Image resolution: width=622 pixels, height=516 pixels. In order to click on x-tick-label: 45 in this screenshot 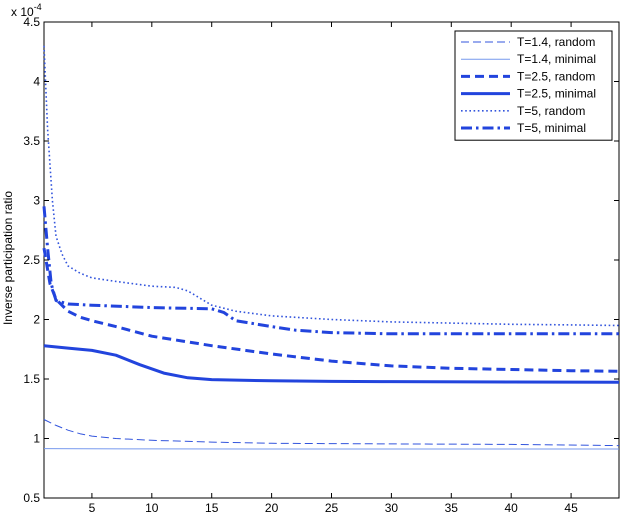, I will do `click(571, 508)`.